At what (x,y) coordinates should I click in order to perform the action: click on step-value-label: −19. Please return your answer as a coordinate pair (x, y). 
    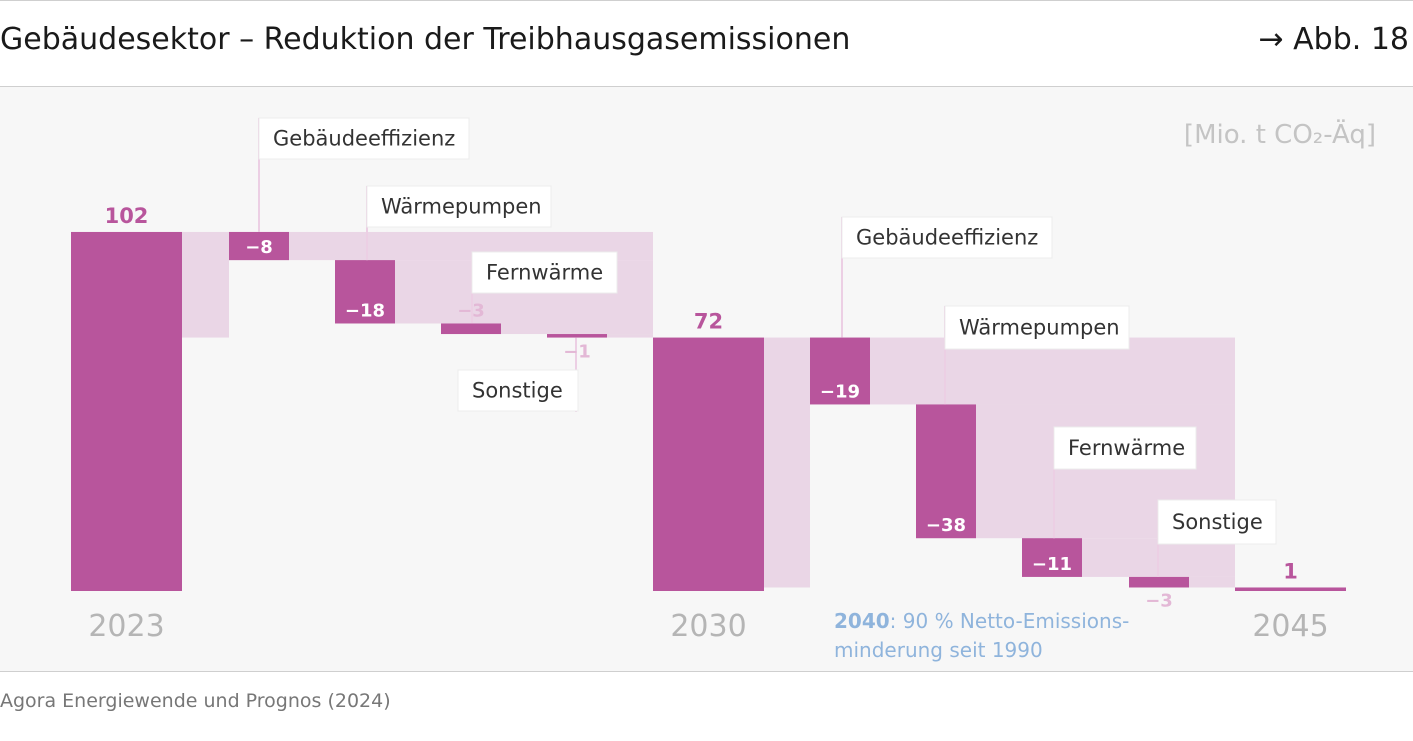
    Looking at the image, I should click on (840, 391).